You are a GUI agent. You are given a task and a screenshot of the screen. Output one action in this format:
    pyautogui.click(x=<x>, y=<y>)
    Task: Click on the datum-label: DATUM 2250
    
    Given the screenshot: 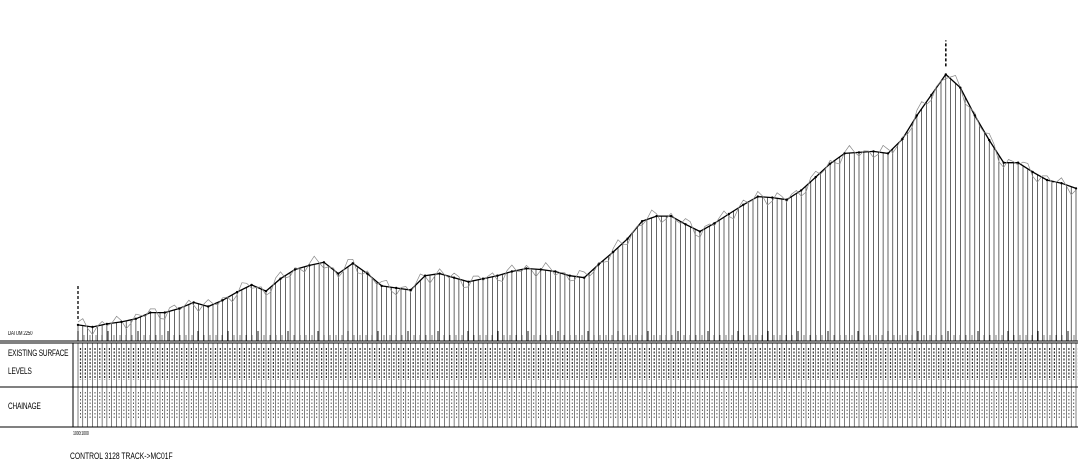 What is the action you would take?
    pyautogui.click(x=20, y=334)
    